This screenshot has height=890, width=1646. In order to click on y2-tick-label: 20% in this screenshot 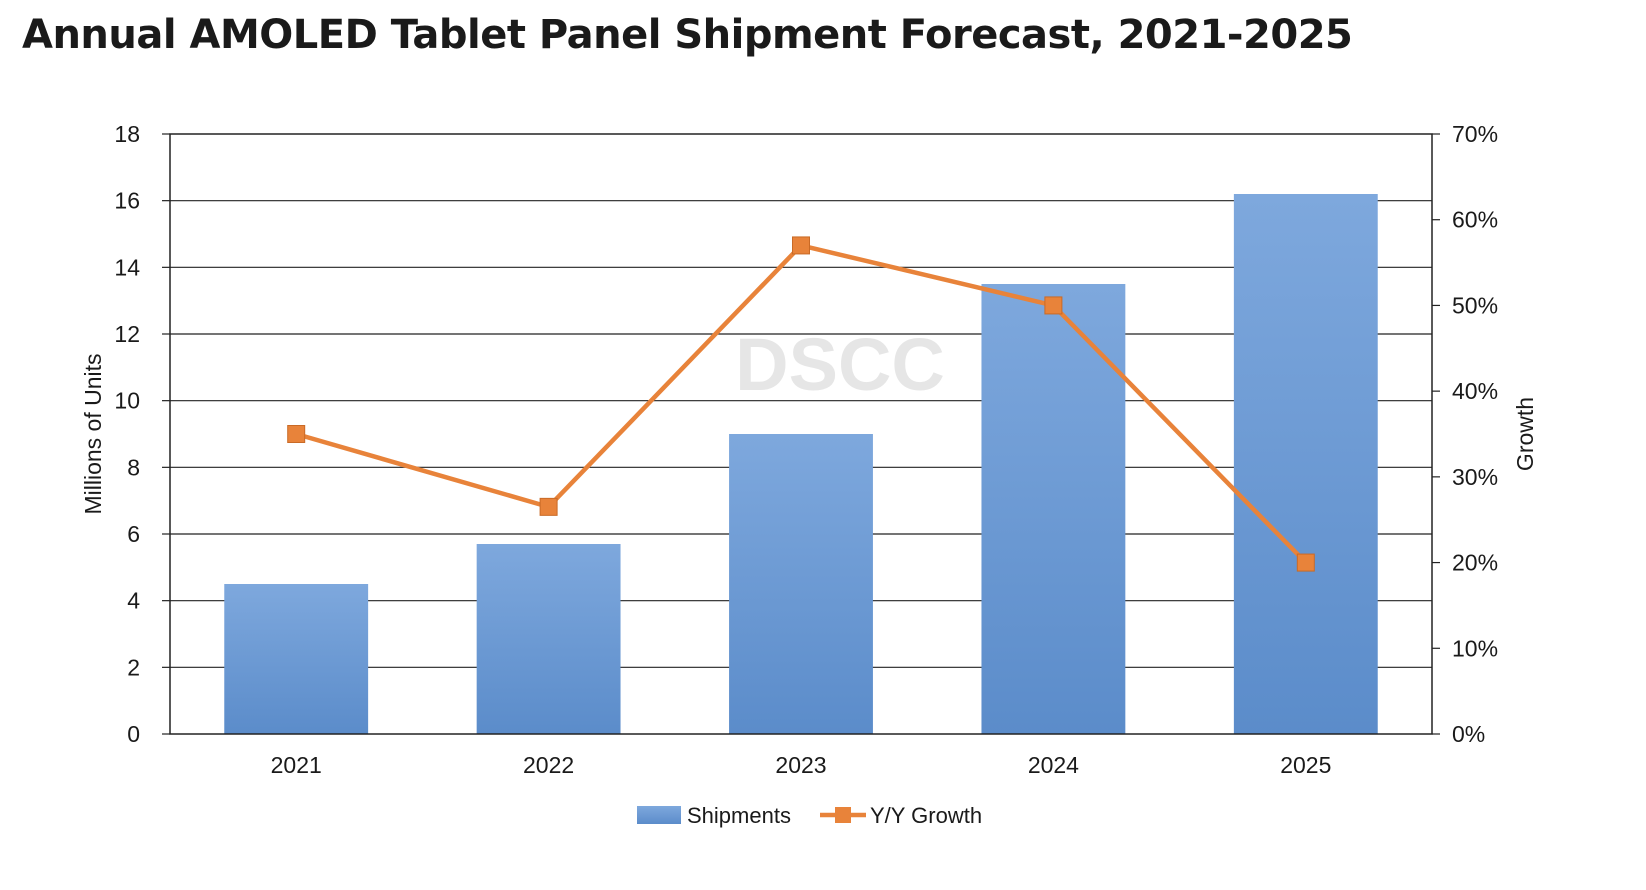, I will do `click(1475, 563)`.